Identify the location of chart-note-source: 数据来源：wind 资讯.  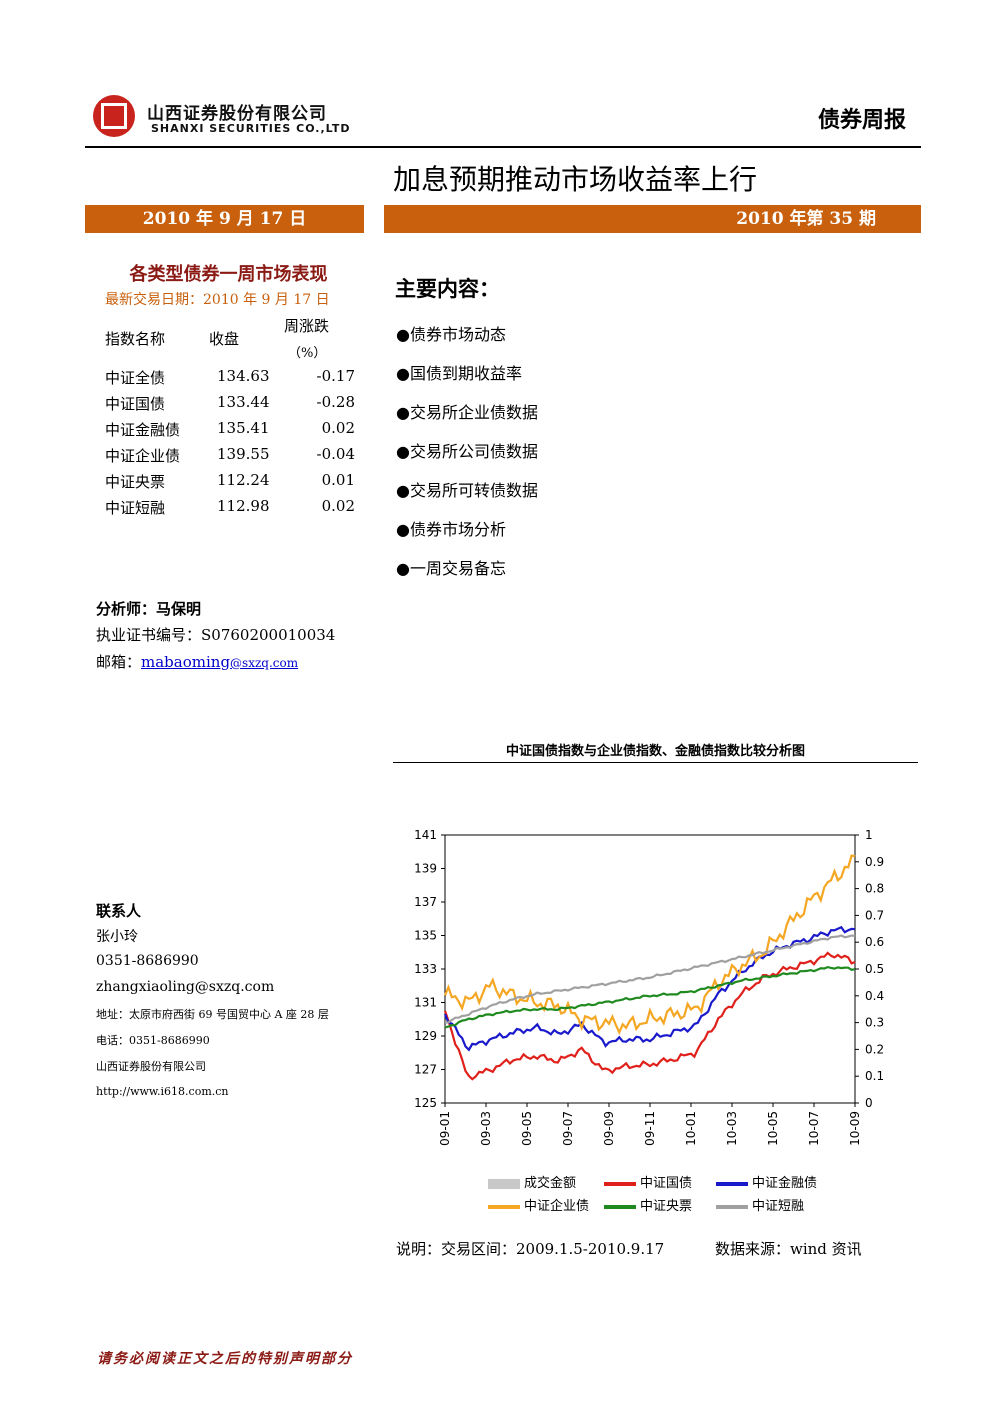
(788, 1249).